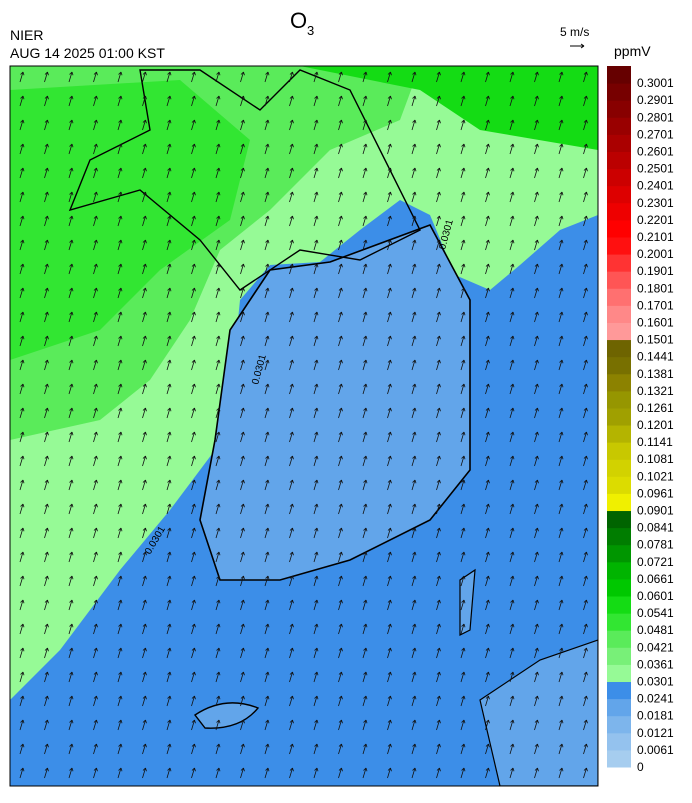  Describe the element at coordinates (655, 476) in the screenshot. I see `colorbar-label: 0.1021` at that location.